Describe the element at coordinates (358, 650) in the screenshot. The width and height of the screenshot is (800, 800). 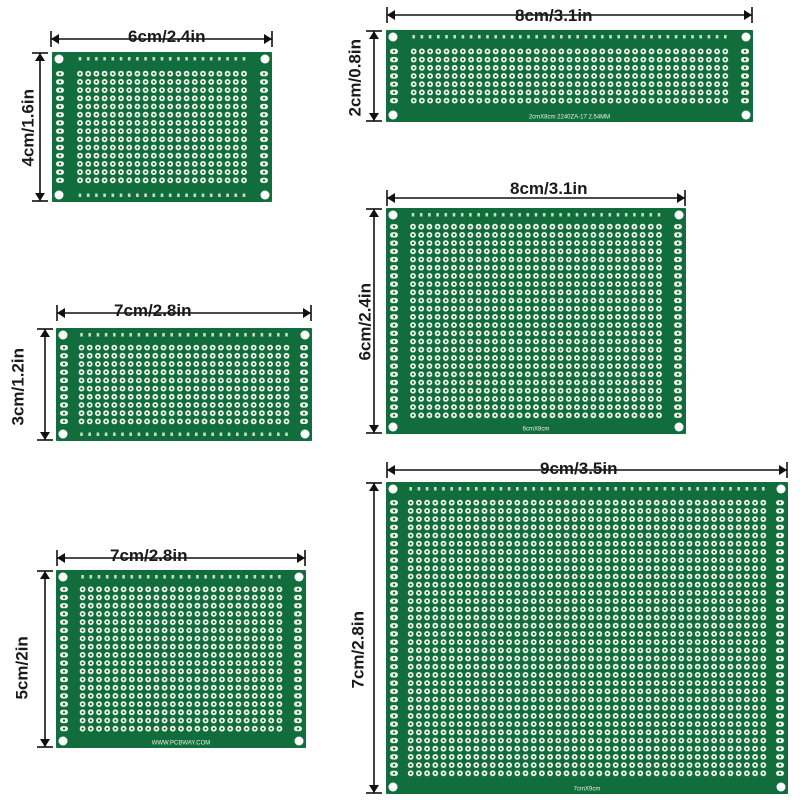
I see `height-label: 7cm/2.8in` at that location.